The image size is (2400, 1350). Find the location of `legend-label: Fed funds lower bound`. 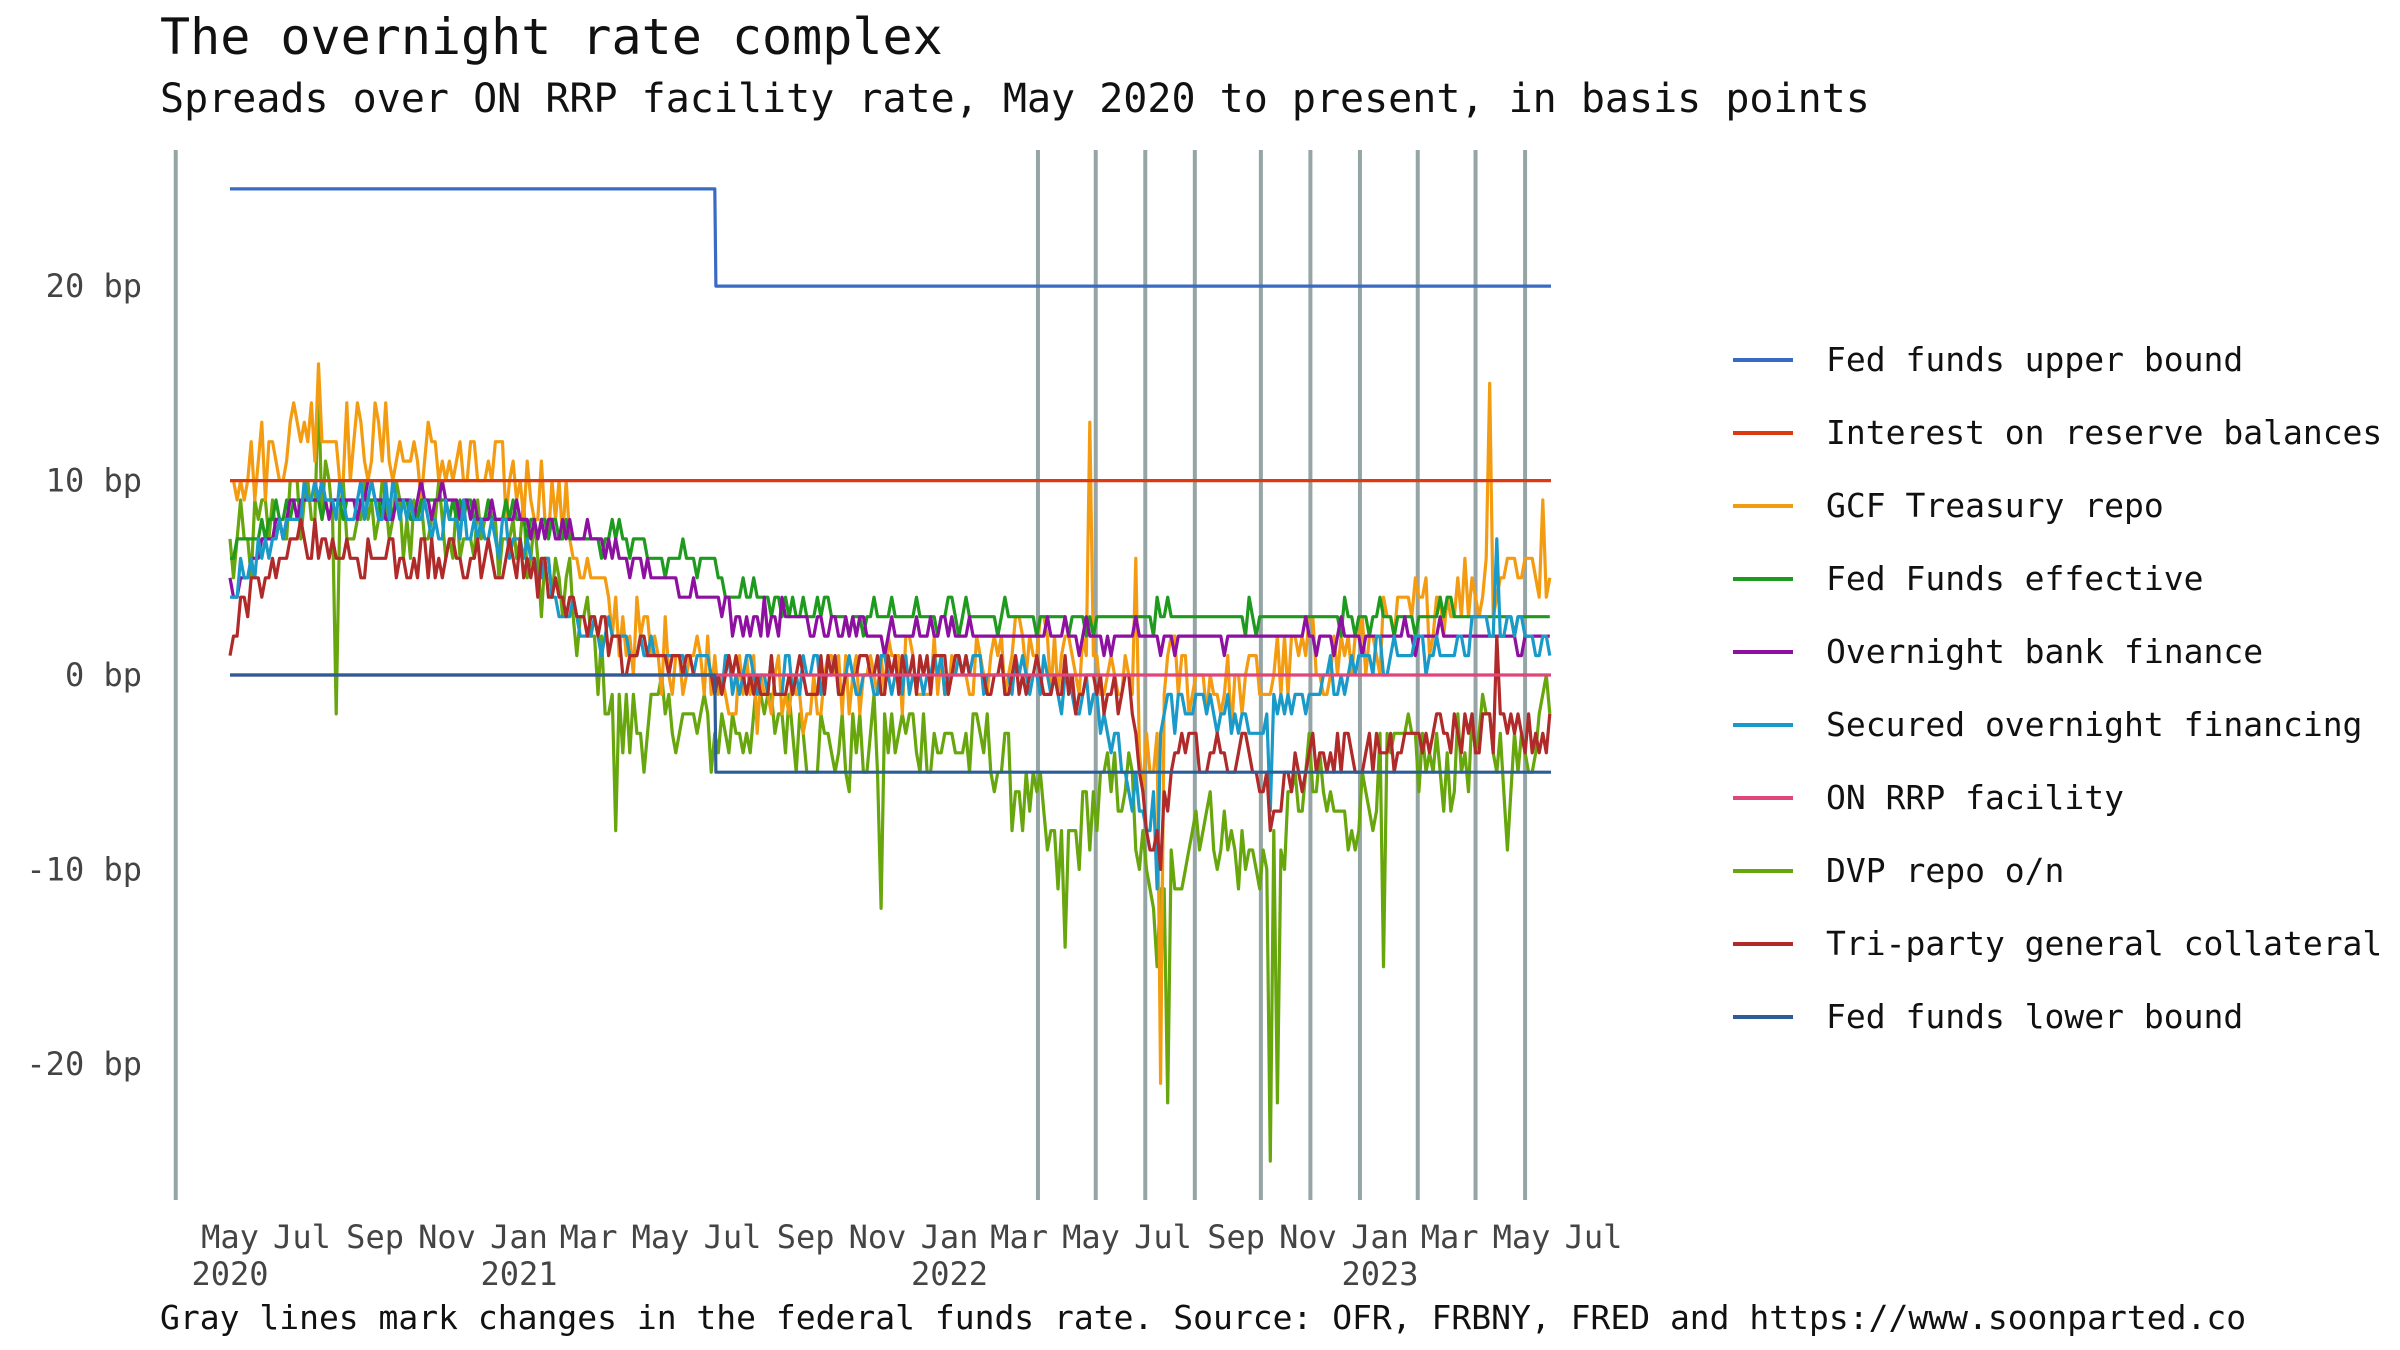

legend-label: Fed funds lower bound is located at coordinates (2034, 1016).